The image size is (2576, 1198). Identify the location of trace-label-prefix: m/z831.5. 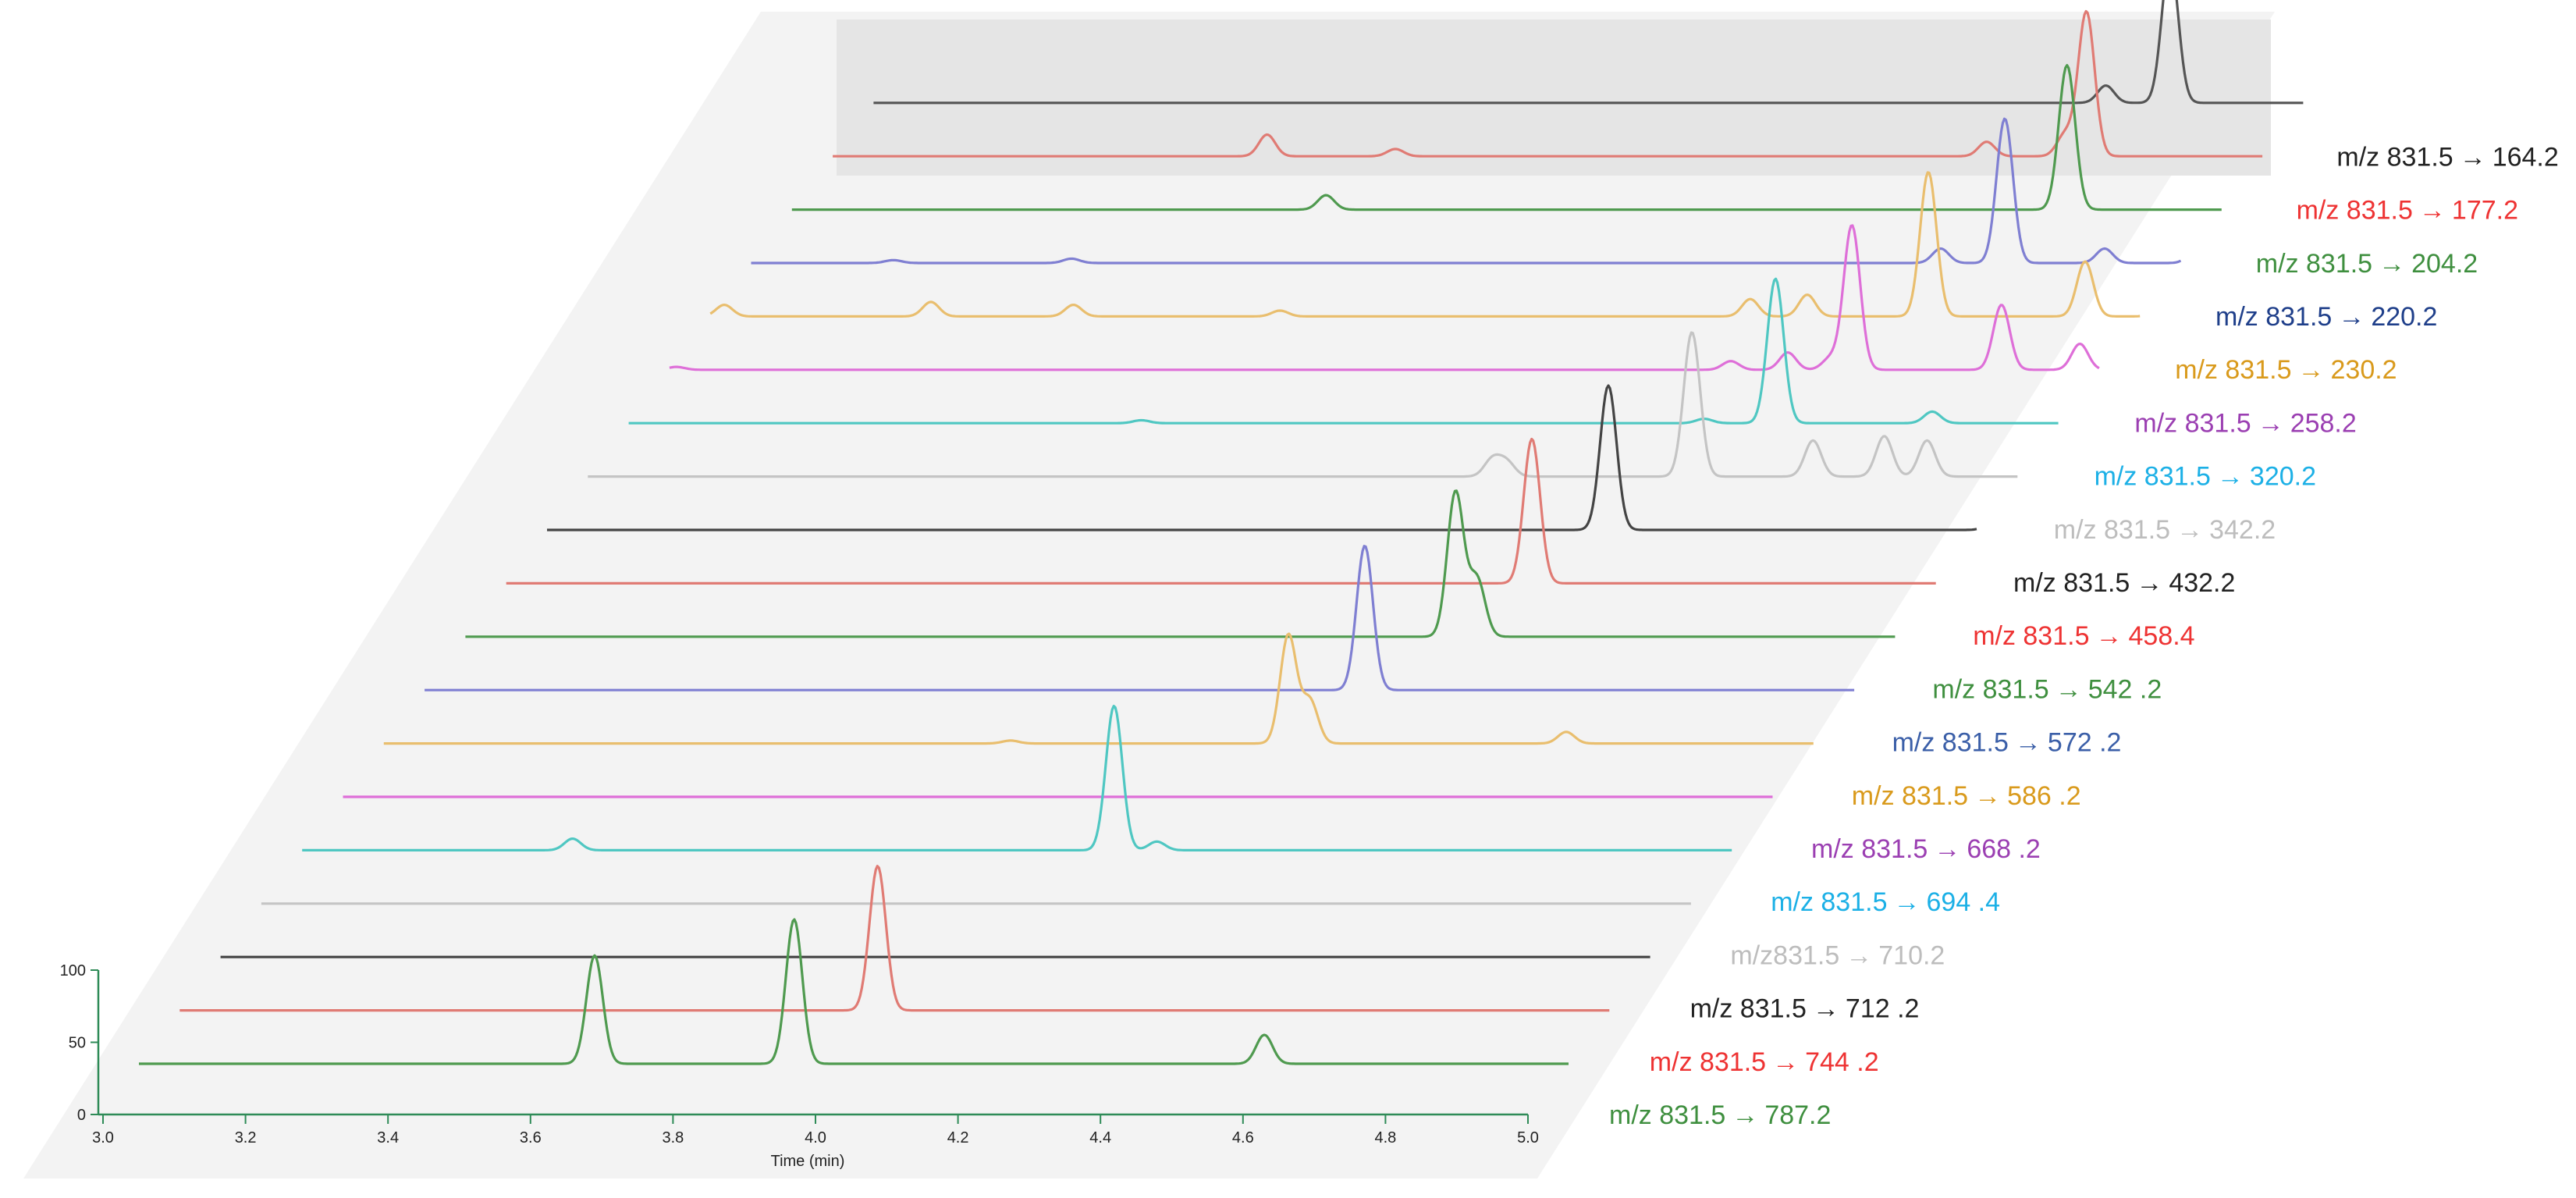
(1785, 955).